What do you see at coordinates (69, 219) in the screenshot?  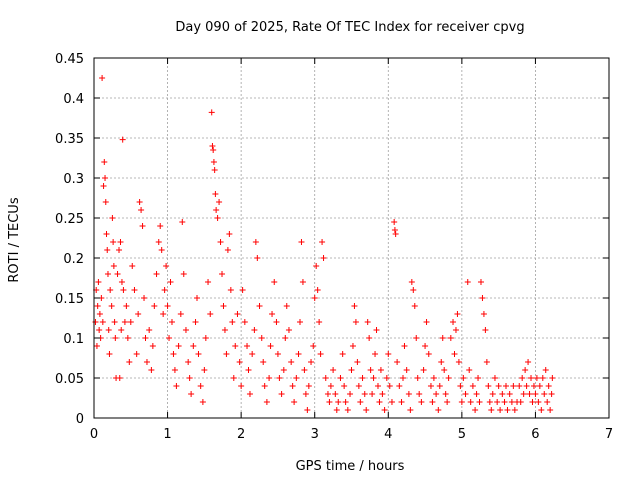 I see `y-tick-label: 0.25` at bounding box center [69, 219].